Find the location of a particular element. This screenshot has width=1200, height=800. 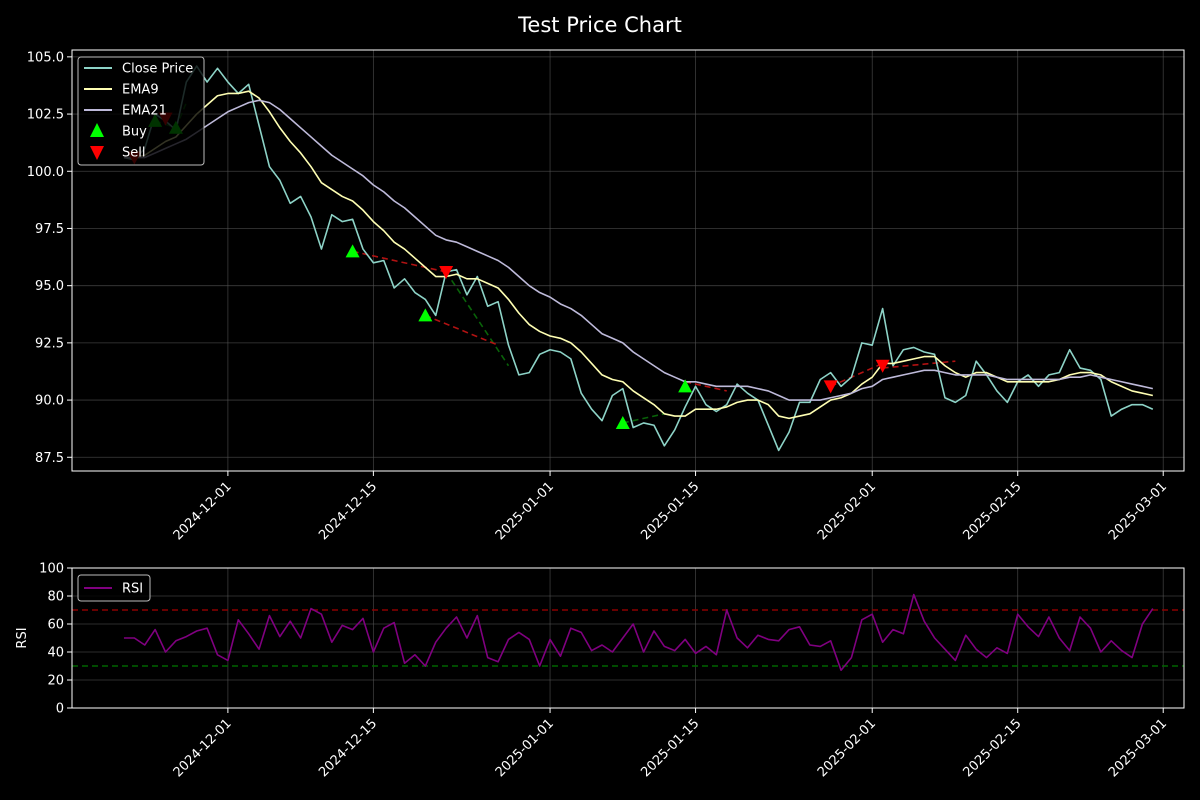

rsi-y-ticks: 0 20 40 60 80 100 is located at coordinates (55, 639).